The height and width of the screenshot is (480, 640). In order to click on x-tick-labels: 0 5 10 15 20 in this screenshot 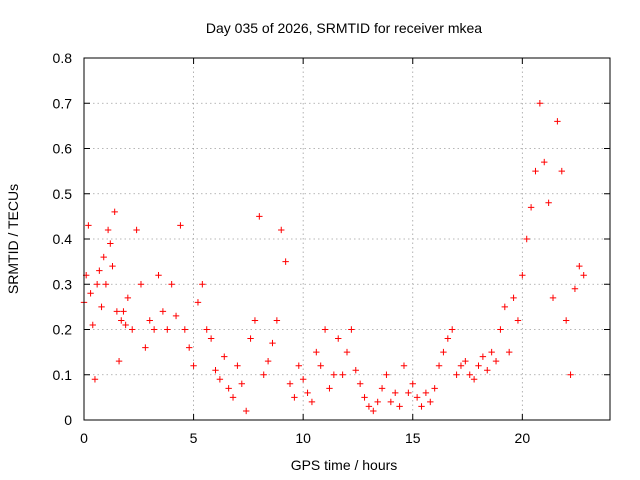, I will do `click(305, 438)`.